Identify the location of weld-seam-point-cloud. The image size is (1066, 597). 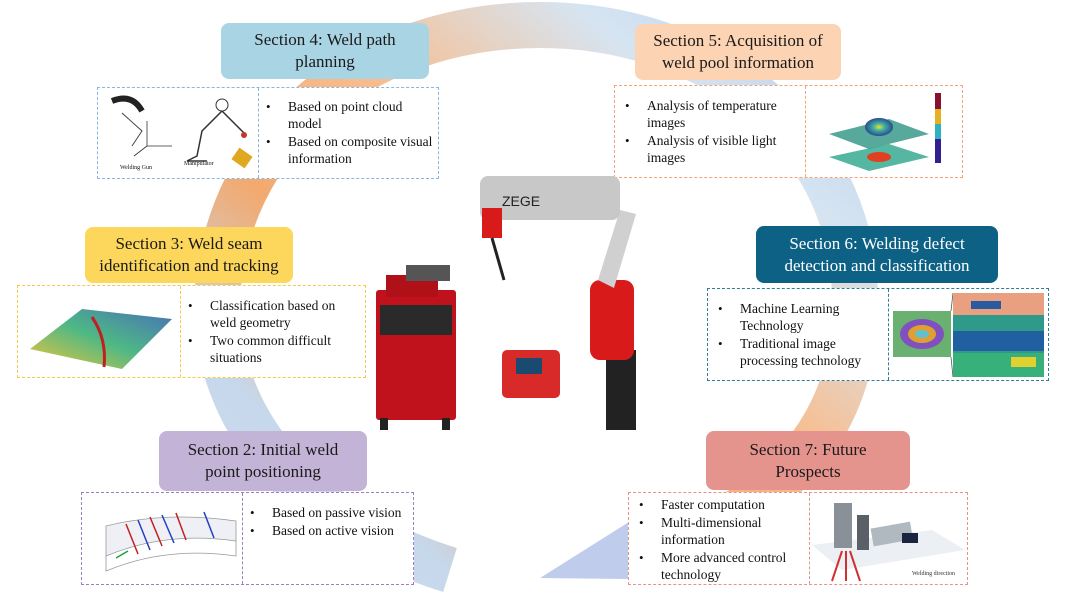
(99, 332).